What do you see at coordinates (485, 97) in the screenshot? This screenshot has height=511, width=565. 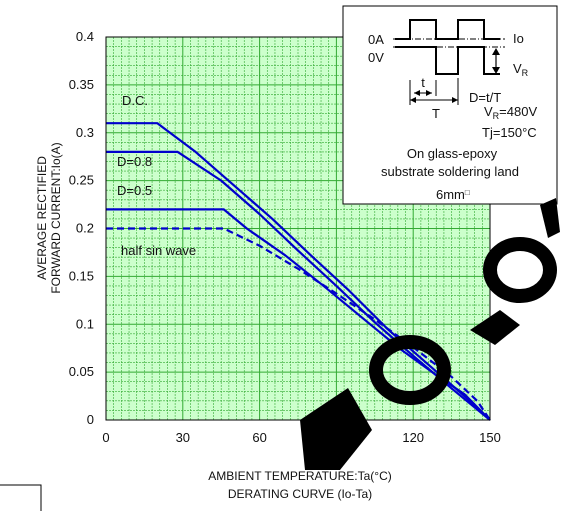 I see `inset-duty-label: D=t/T` at bounding box center [485, 97].